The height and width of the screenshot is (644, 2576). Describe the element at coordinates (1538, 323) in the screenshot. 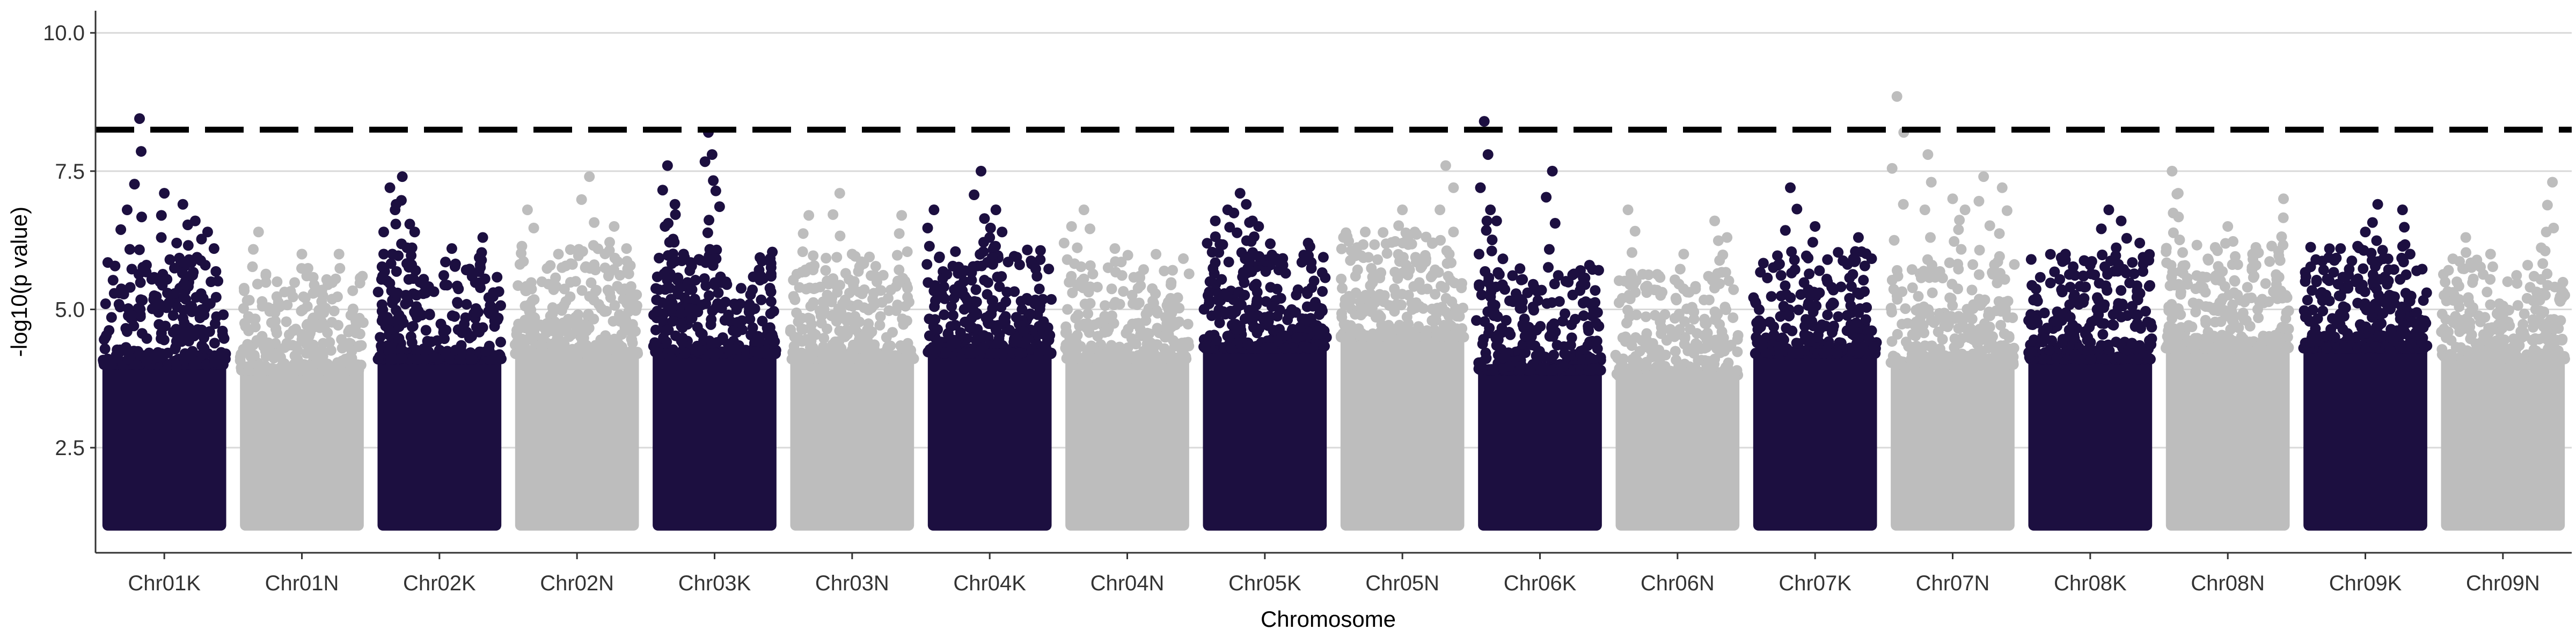

I see `series-Chr06K` at that location.